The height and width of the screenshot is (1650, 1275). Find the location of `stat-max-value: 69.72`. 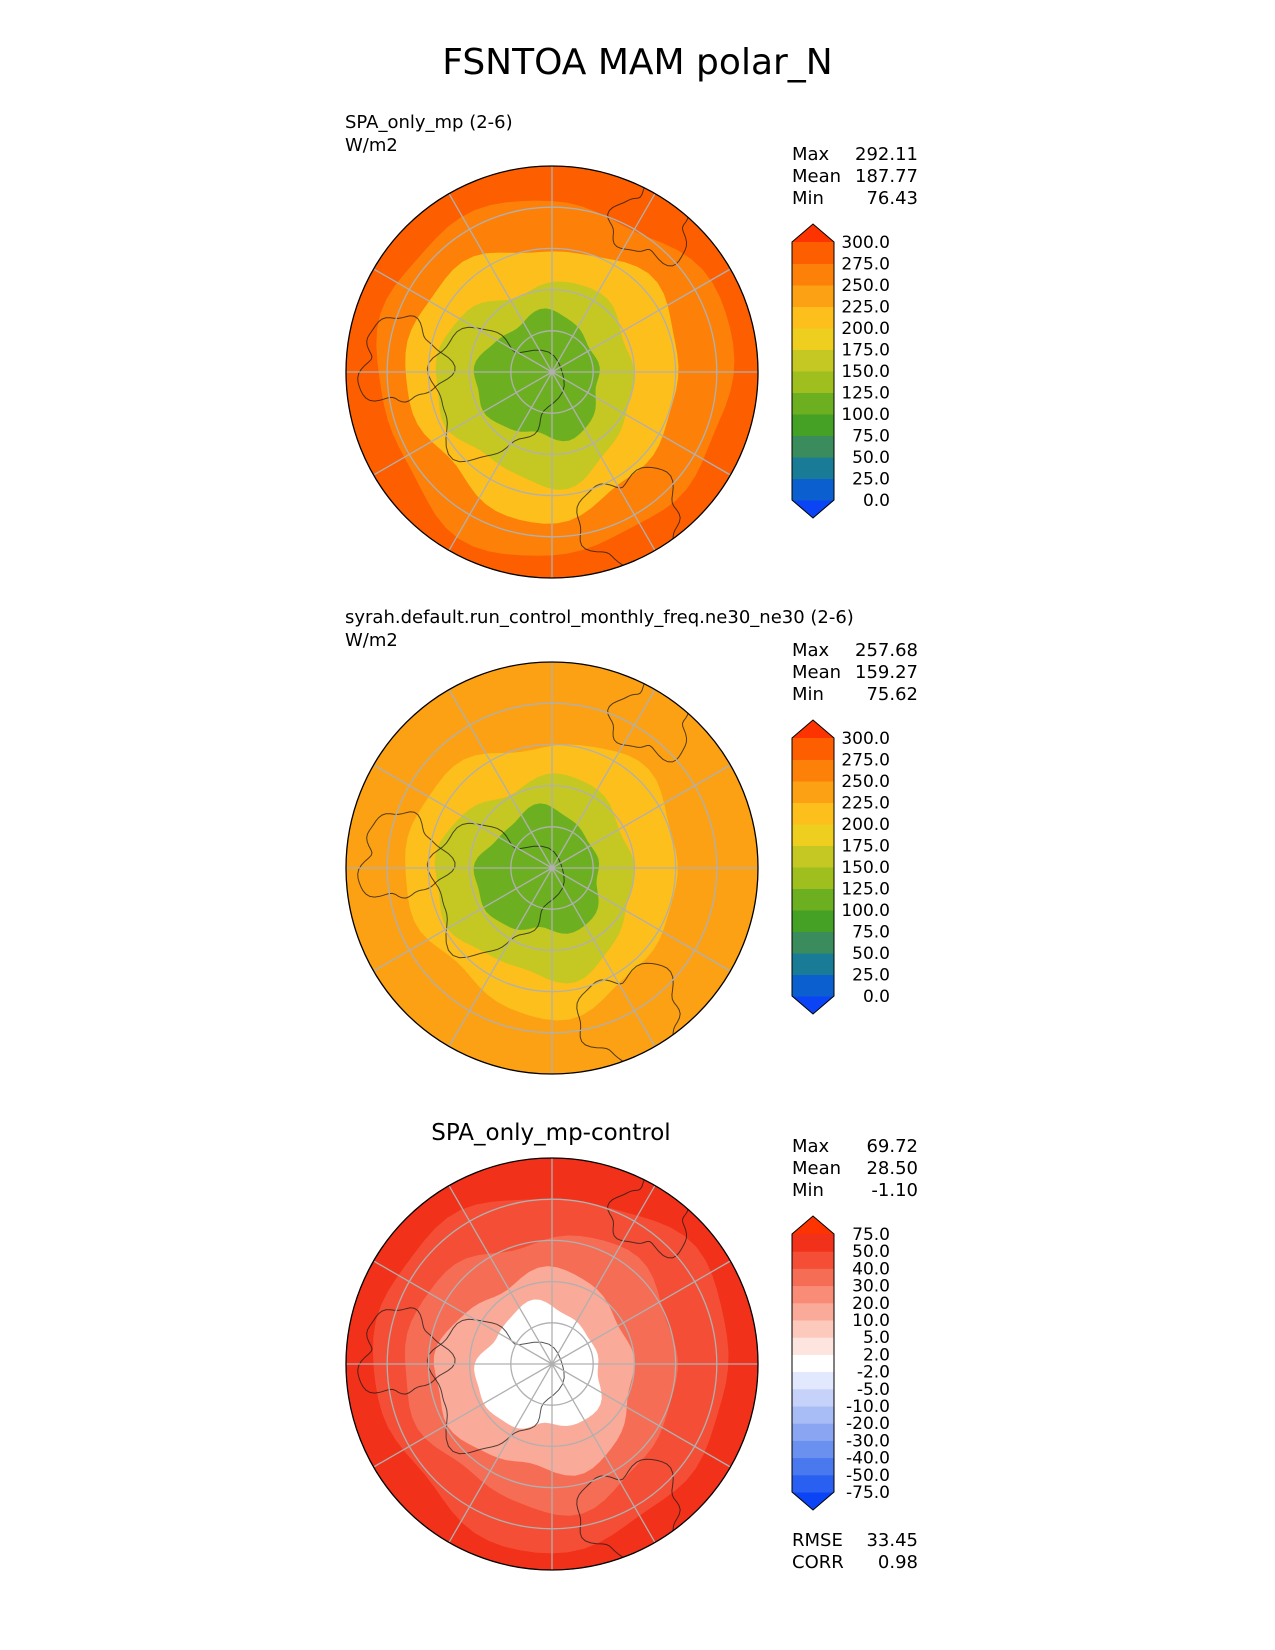

stat-max-value: 69.72 is located at coordinates (892, 1146).